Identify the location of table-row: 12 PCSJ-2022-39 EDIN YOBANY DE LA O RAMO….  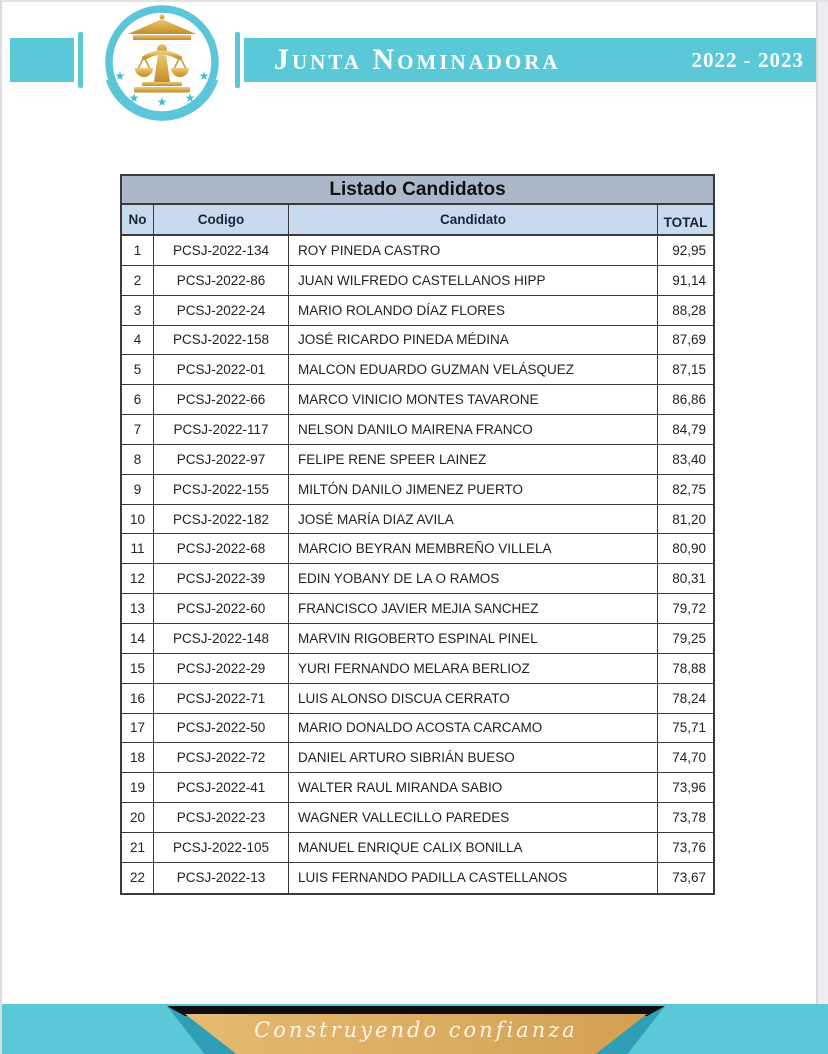
(417, 579).